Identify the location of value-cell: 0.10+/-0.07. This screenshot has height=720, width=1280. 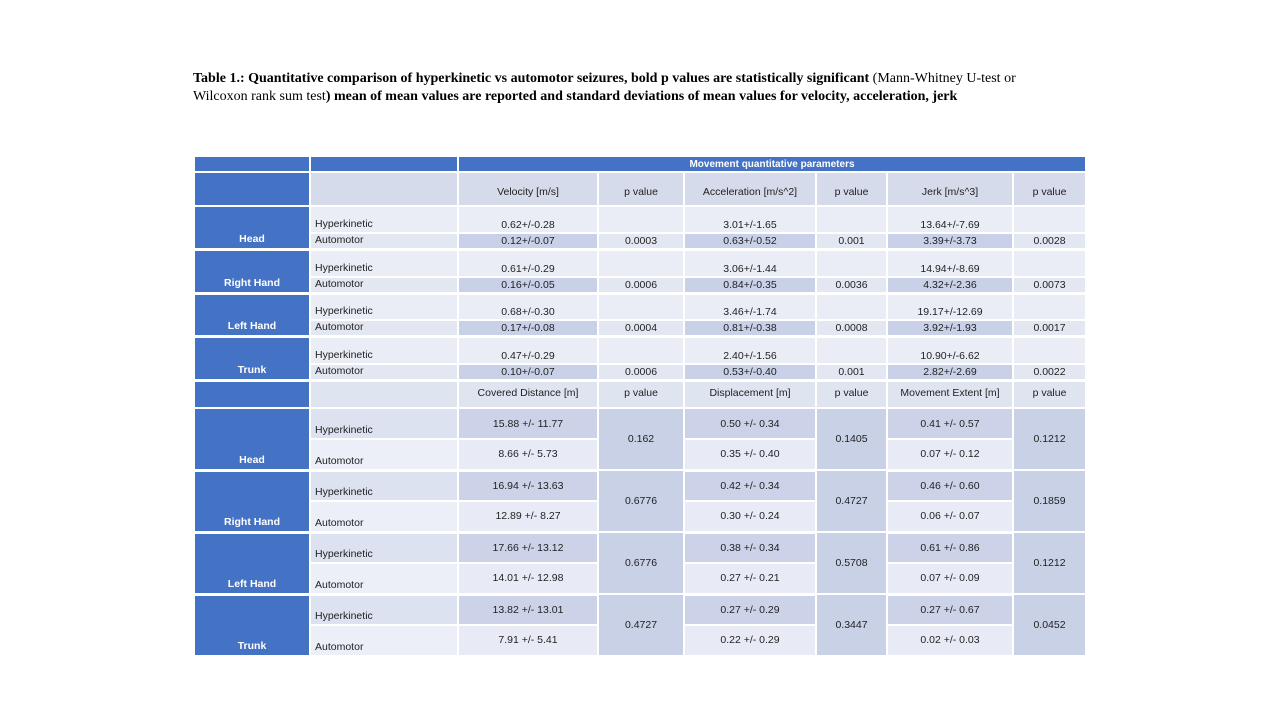
(528, 372).